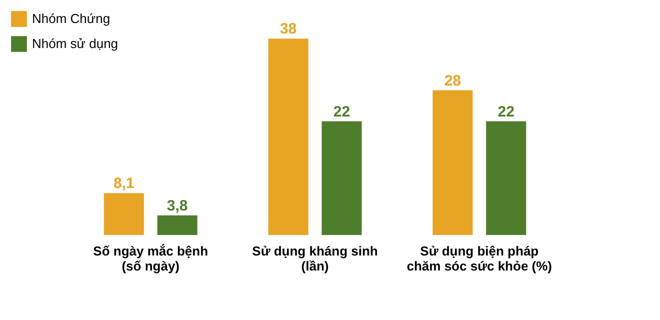  Describe the element at coordinates (71, 18) in the screenshot. I see `legend-label: Nhóm Chứng` at that location.